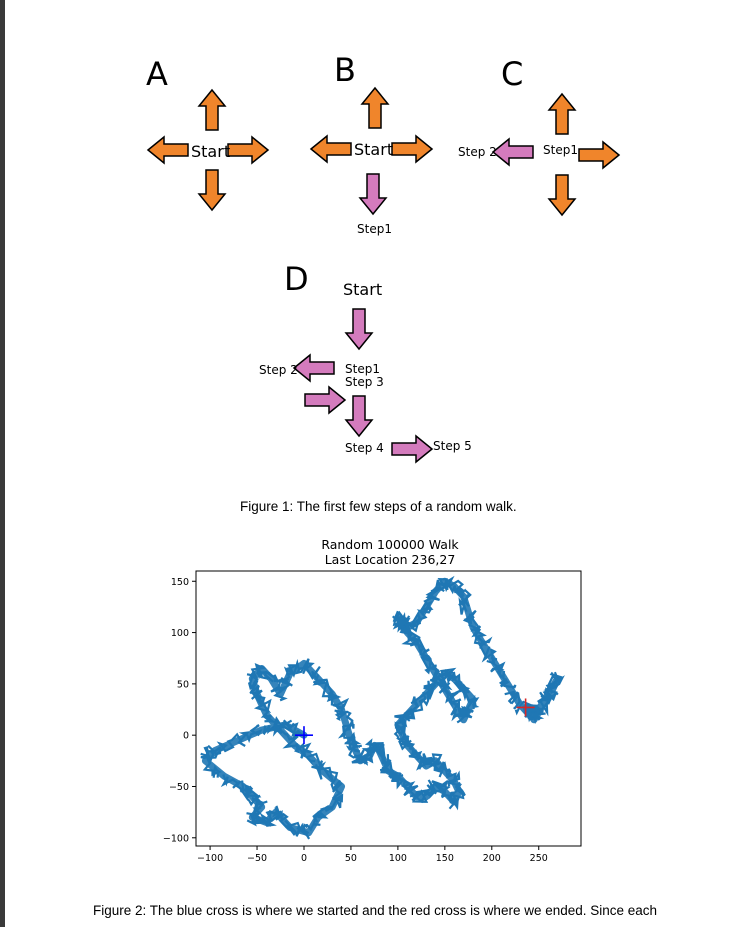 This screenshot has width=732, height=927. I want to click on panel-c: Step1 Step 2, so click(539, 154).